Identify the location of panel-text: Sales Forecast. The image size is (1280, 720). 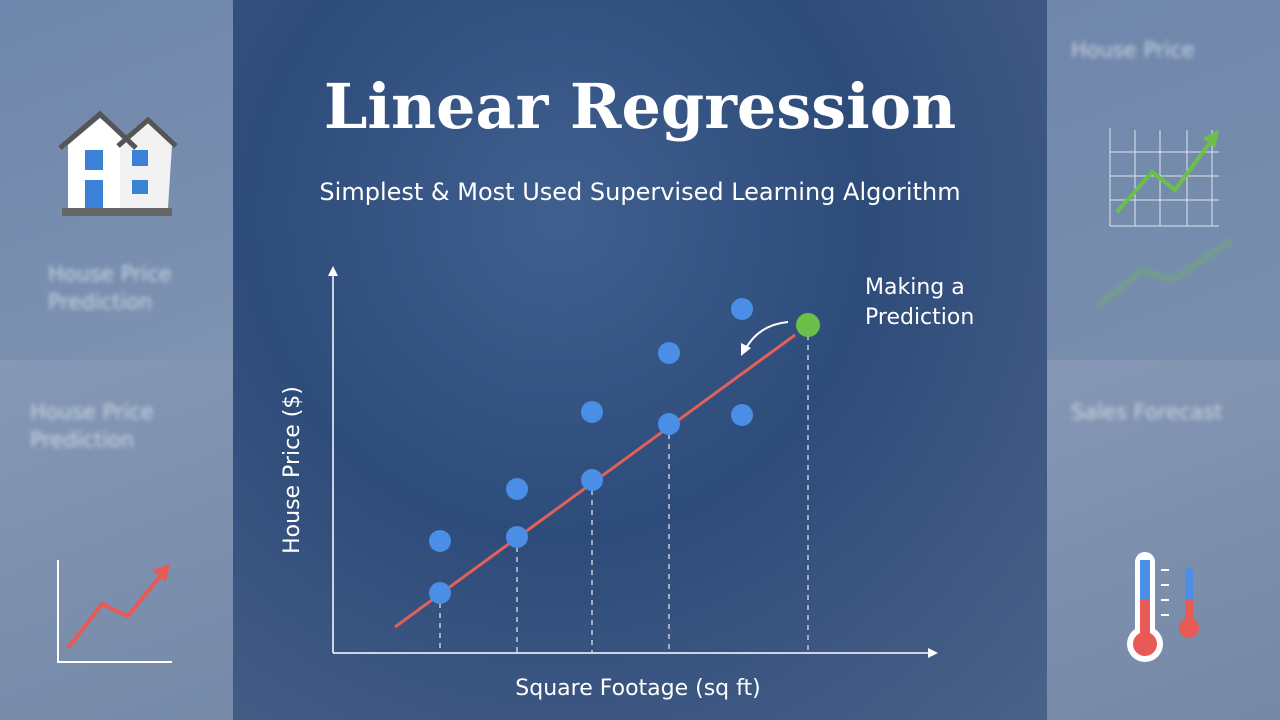
(1147, 412).